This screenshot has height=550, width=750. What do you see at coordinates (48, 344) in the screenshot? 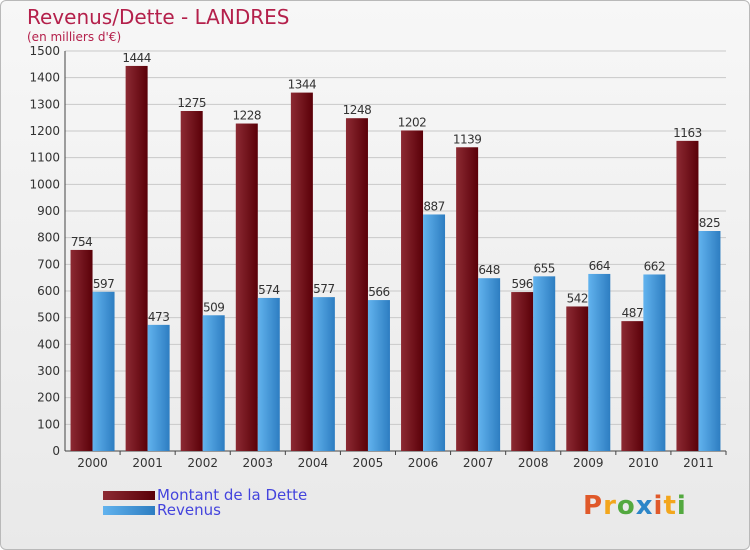
I see `y-tick-label: 400` at bounding box center [48, 344].